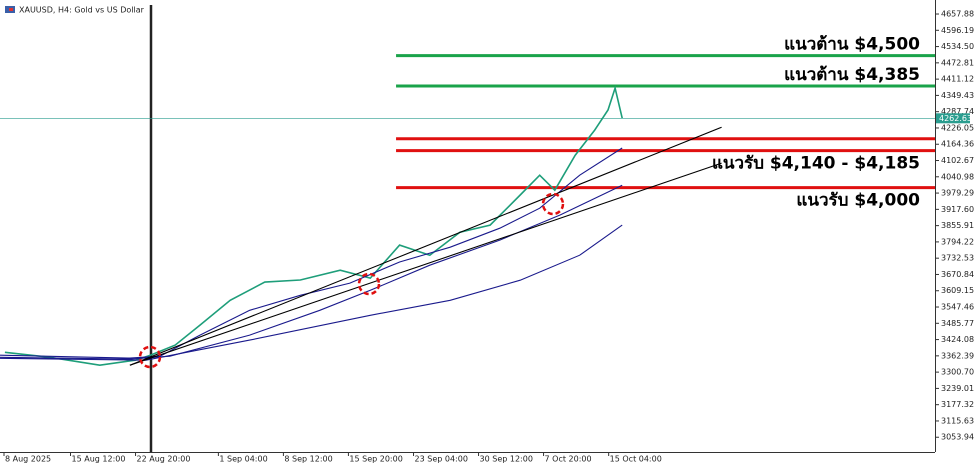 The image size is (975, 465). Describe the element at coordinates (957, 14) in the screenshot. I see `y-tick-label: 4657.88` at that location.